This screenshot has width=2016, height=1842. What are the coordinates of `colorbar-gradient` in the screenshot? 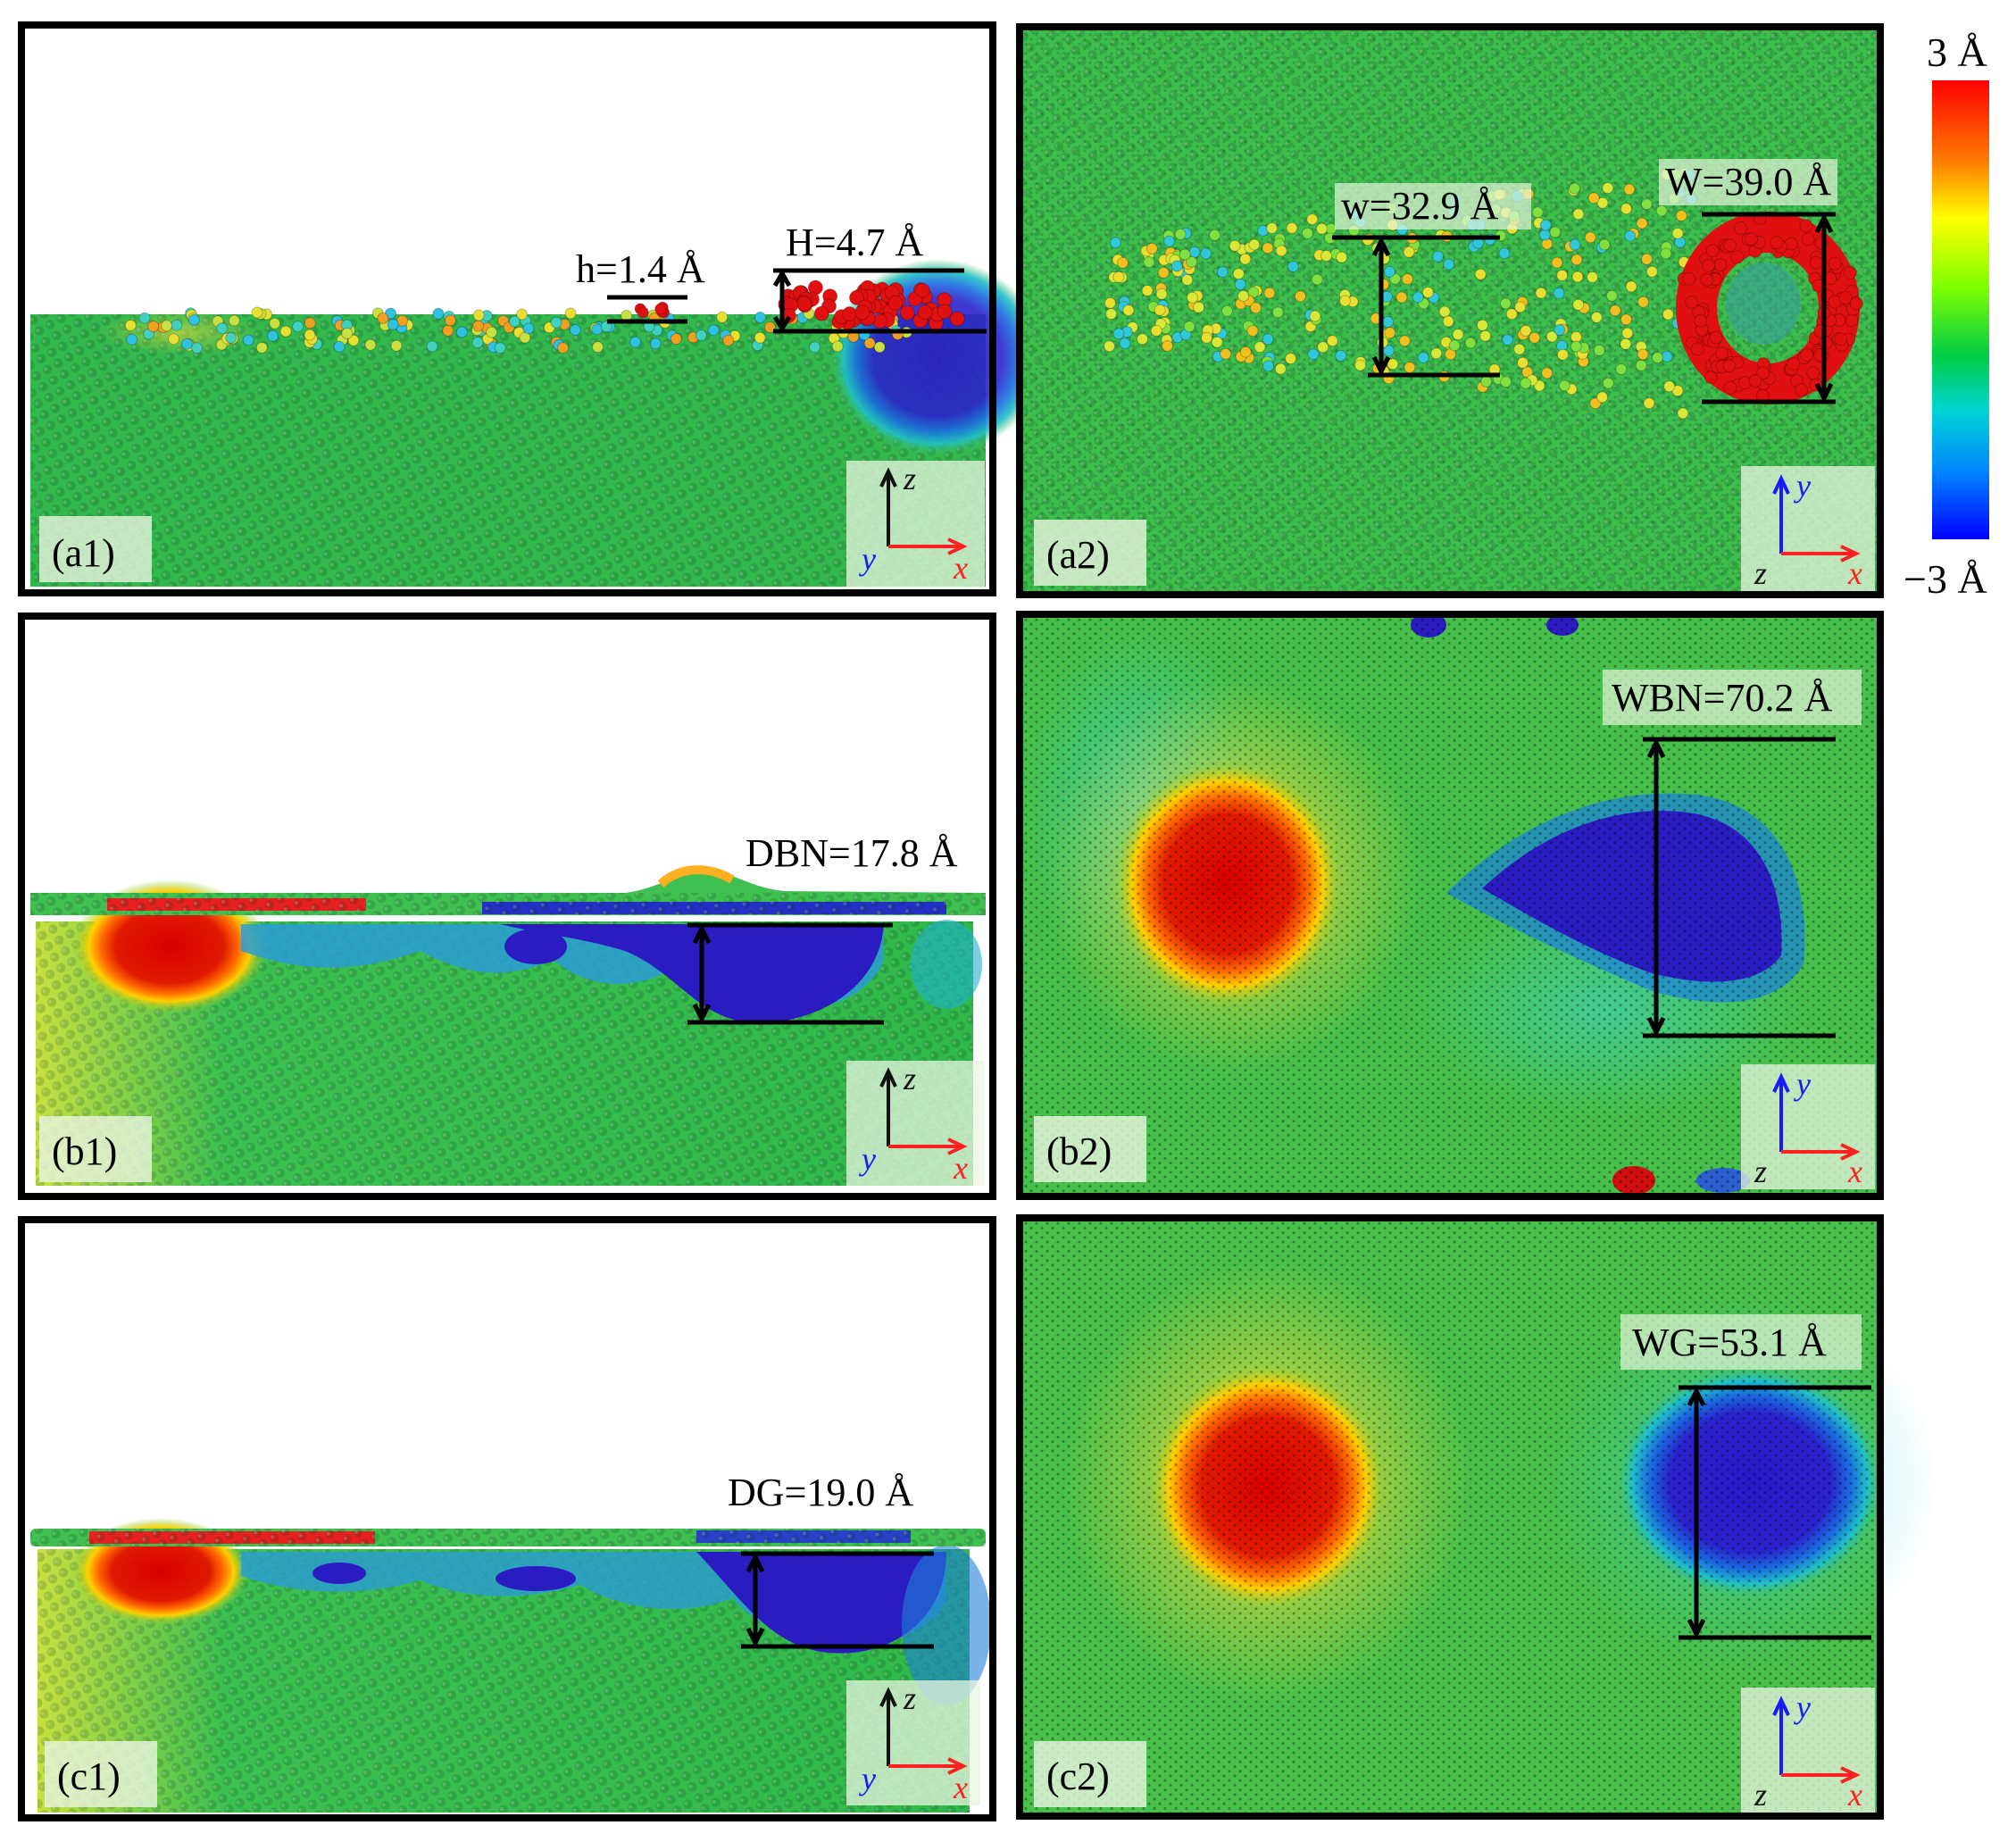 It's located at (1960, 309).